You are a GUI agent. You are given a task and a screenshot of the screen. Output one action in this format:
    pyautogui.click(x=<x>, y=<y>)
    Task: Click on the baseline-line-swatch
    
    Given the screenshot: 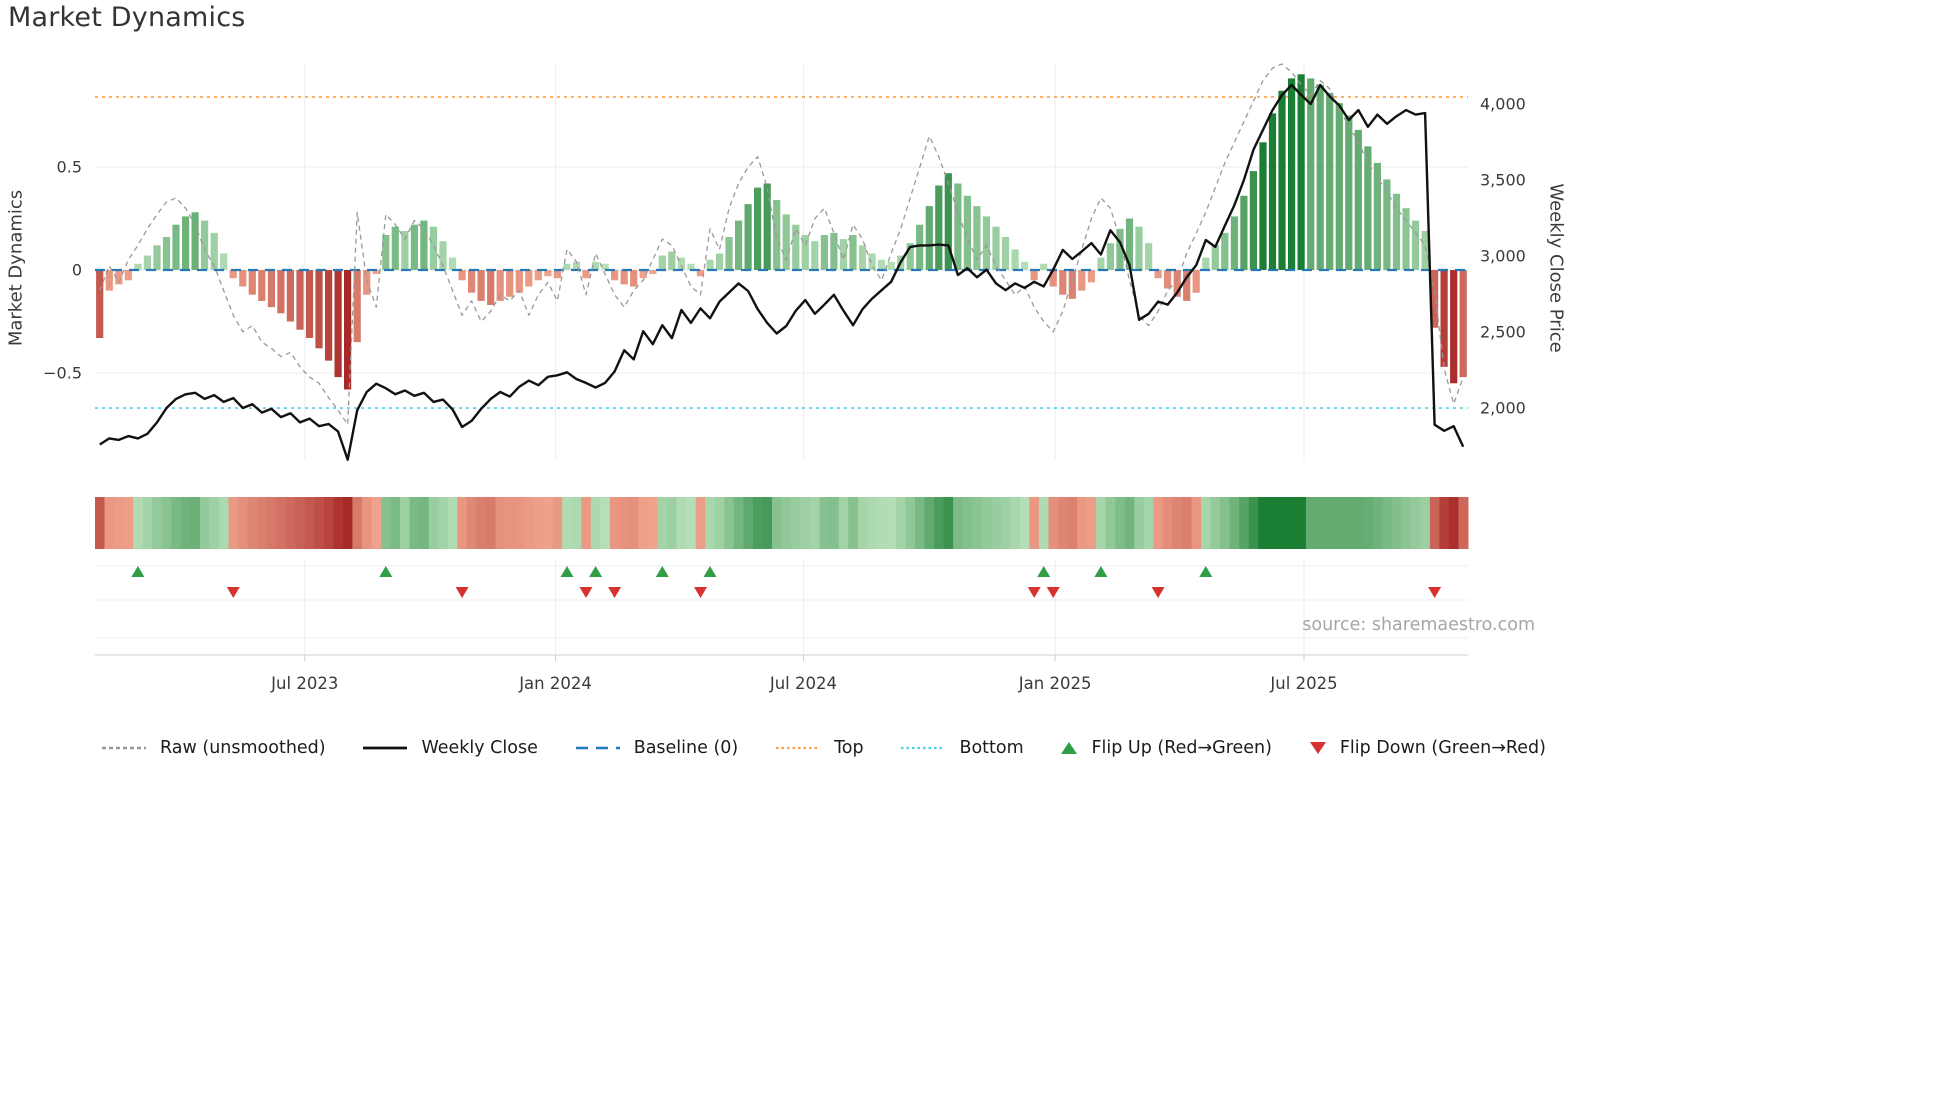 What is the action you would take?
    pyautogui.click(x=597, y=748)
    